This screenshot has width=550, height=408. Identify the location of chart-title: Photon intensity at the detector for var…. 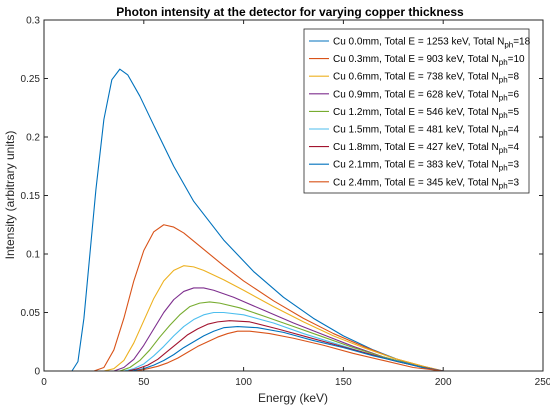
(290, 12).